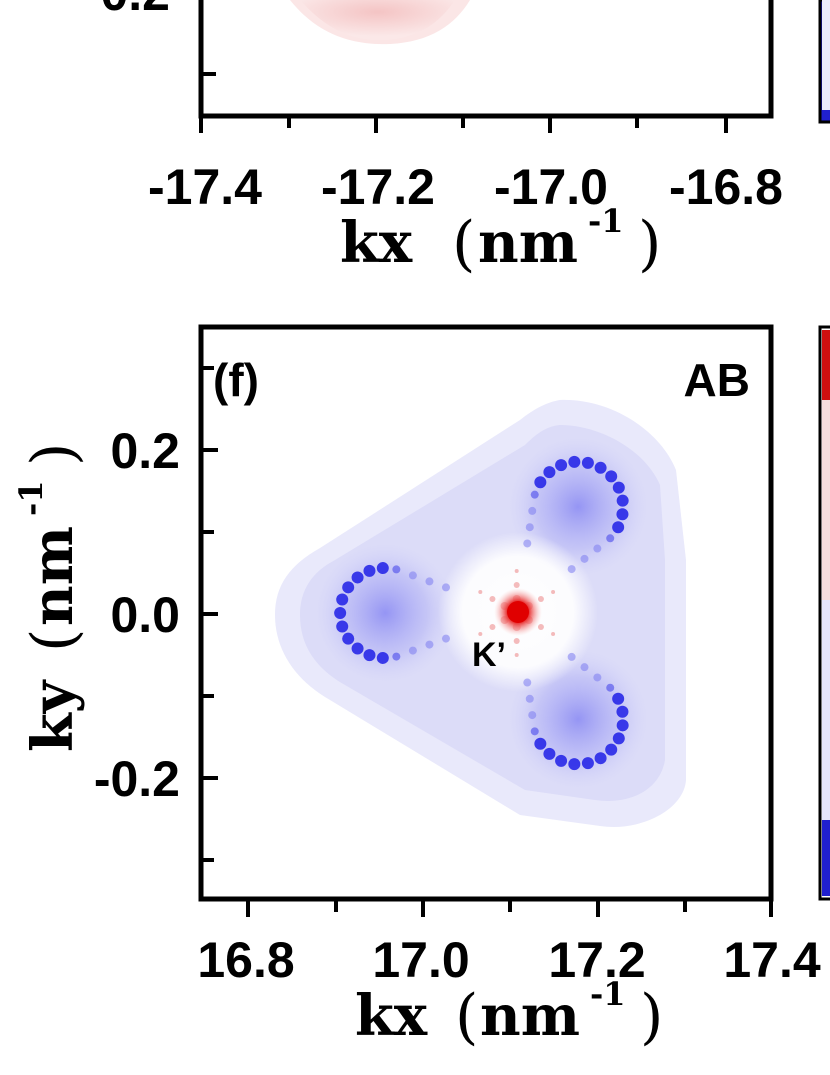 The width and height of the screenshot is (830, 1075). Describe the element at coordinates (391, 1016) in the screenshot. I see `xlabel-main: kx` at that location.